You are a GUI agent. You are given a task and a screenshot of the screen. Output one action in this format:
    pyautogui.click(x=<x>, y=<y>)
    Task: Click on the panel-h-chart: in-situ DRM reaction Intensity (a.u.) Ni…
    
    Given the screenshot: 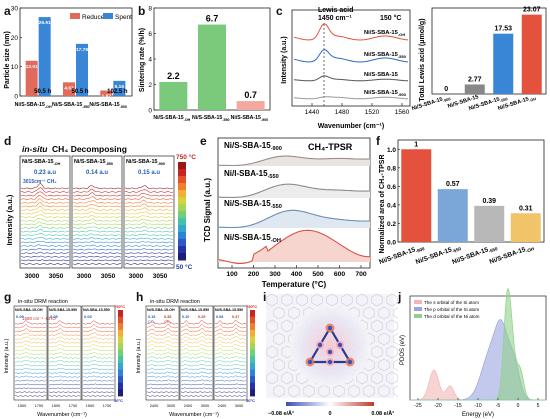 What is the action you would take?
    pyautogui.click(x=196, y=358)
    